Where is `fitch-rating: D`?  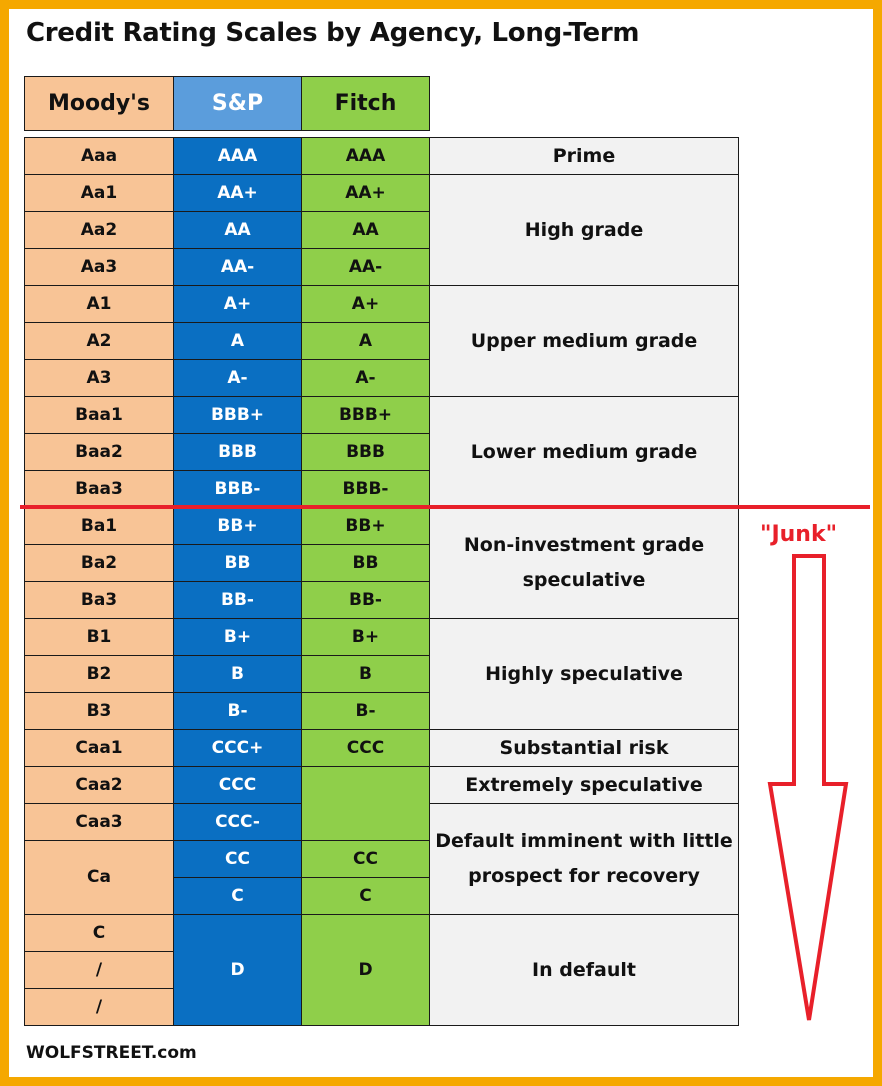 fitch-rating: D is located at coordinates (365, 970).